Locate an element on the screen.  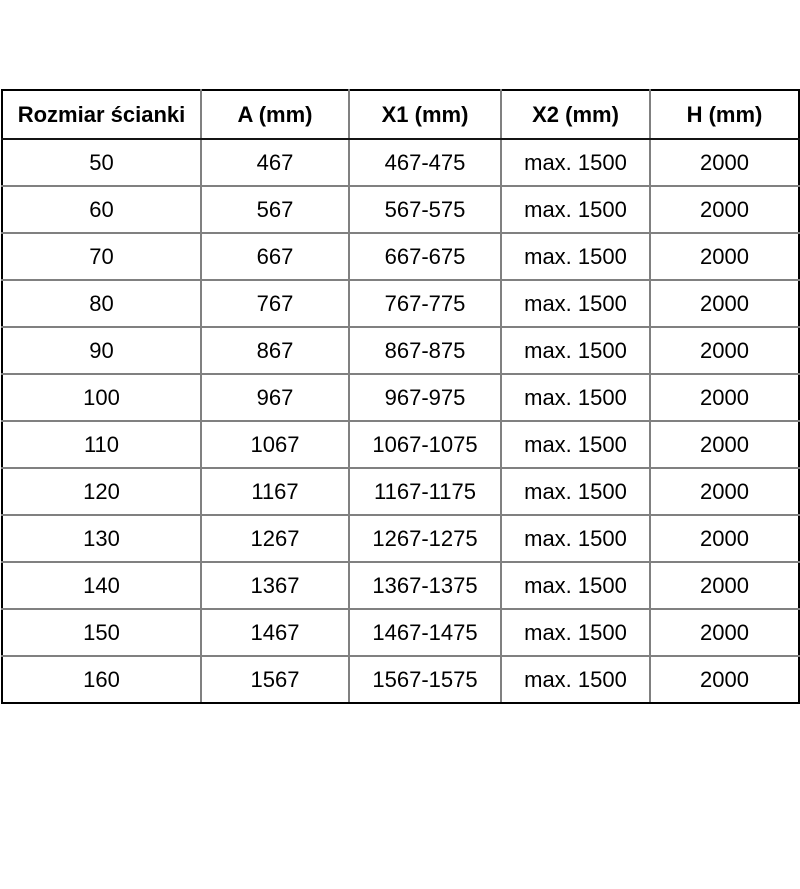
cell-size: 160 is located at coordinates (101, 679).